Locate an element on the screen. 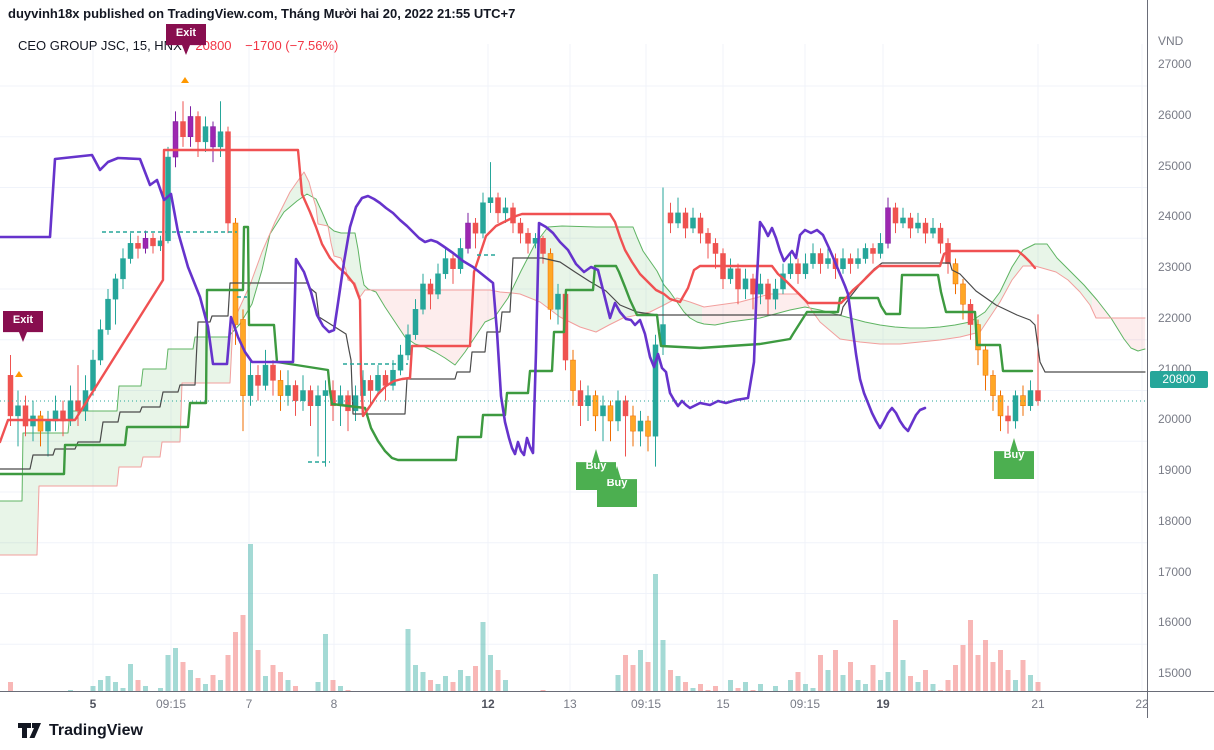 The height and width of the screenshot is (750, 1214). price-tick-label: 18000 is located at coordinates (1175, 520).